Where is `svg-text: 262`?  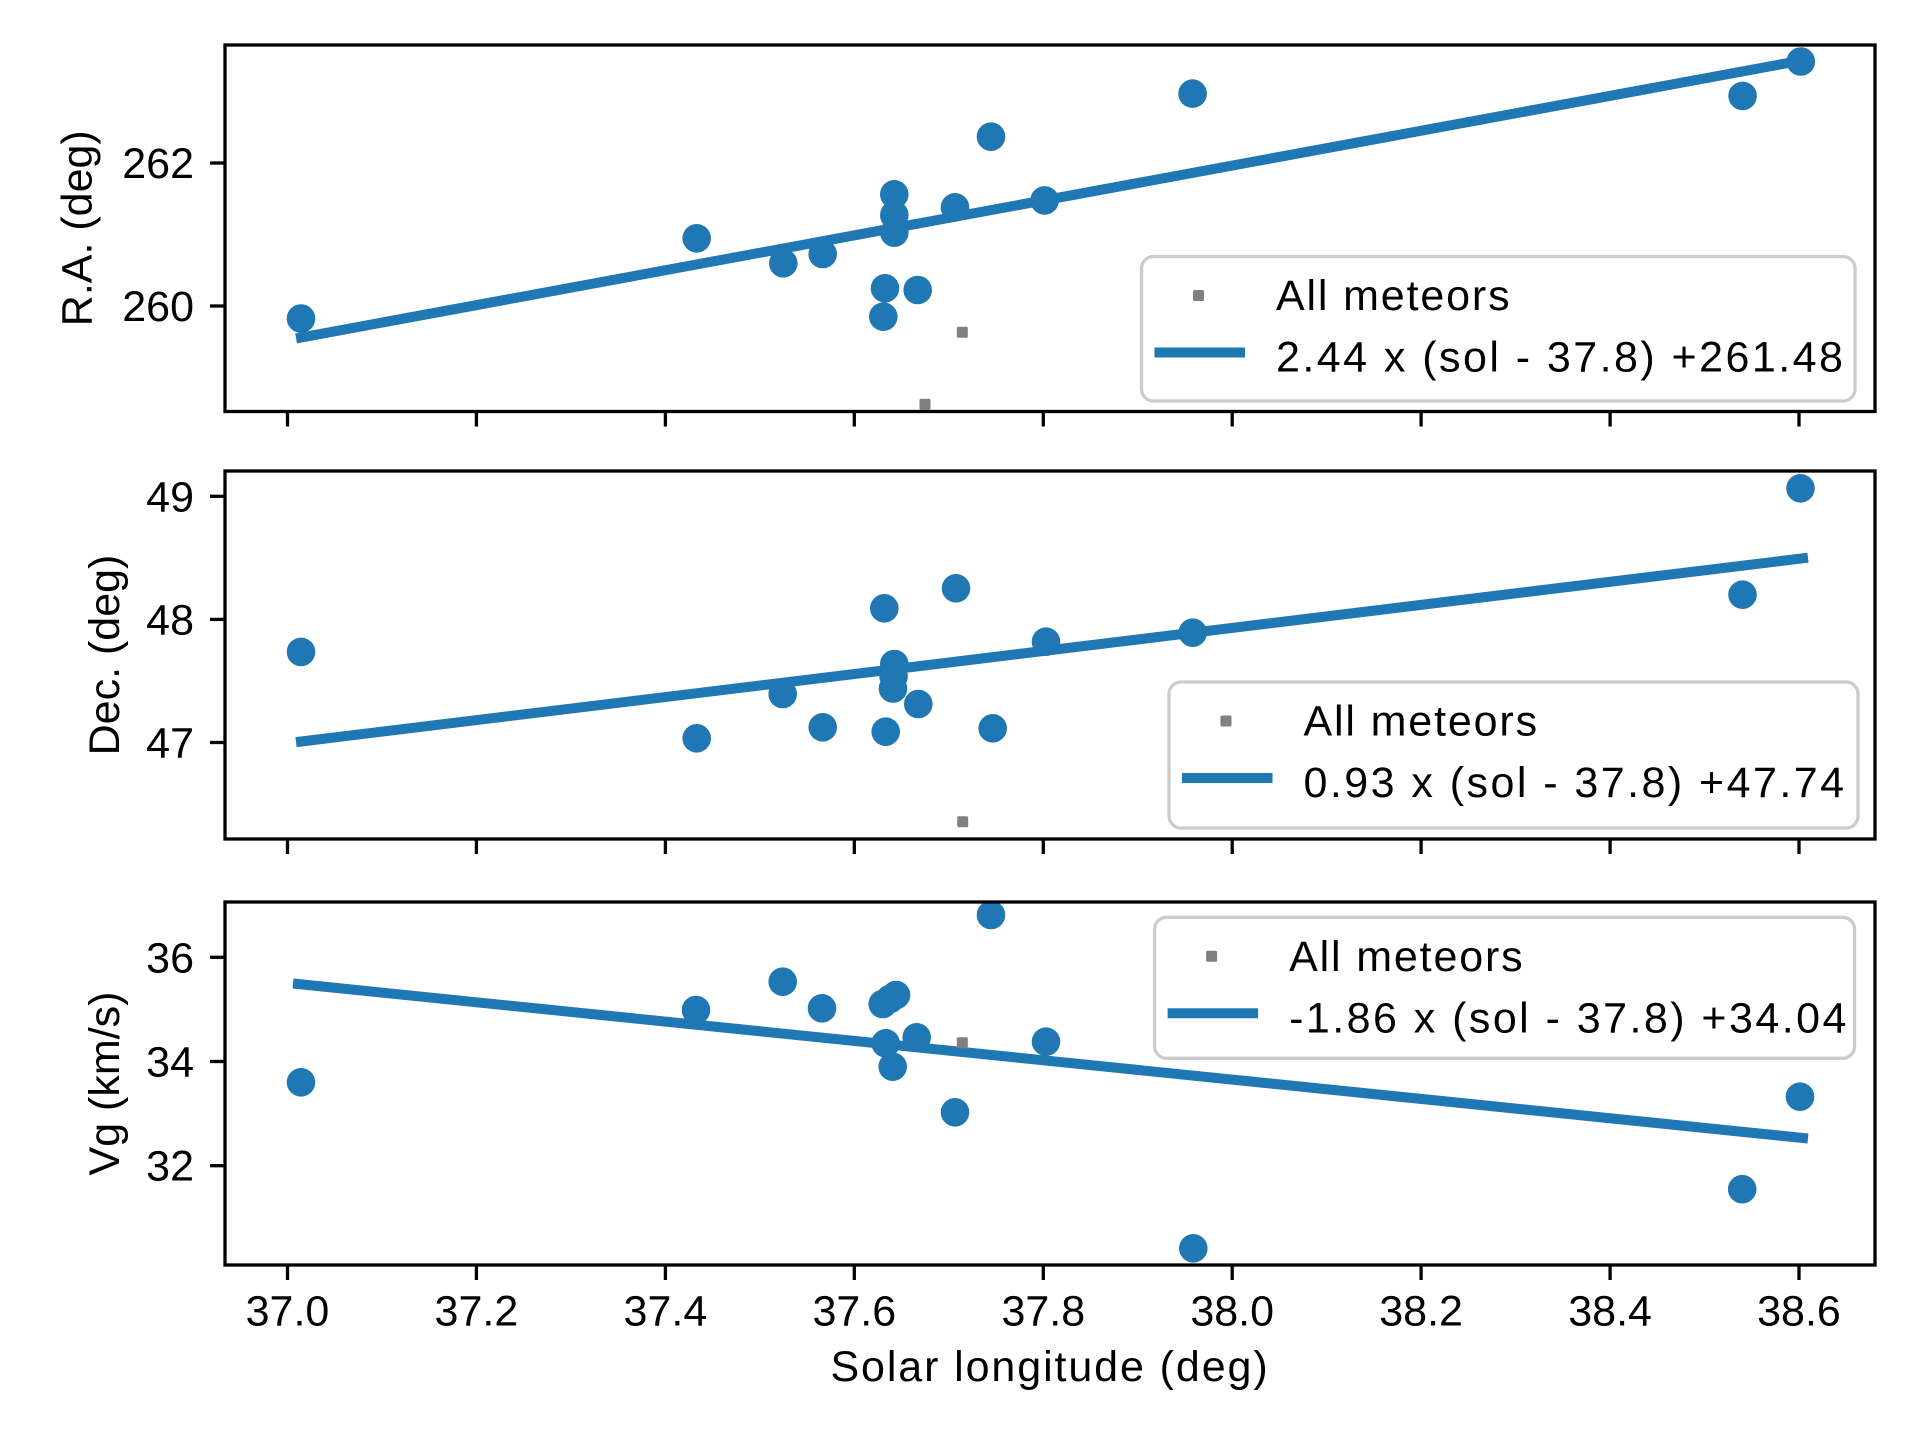
svg-text: 262 is located at coordinates (158, 164).